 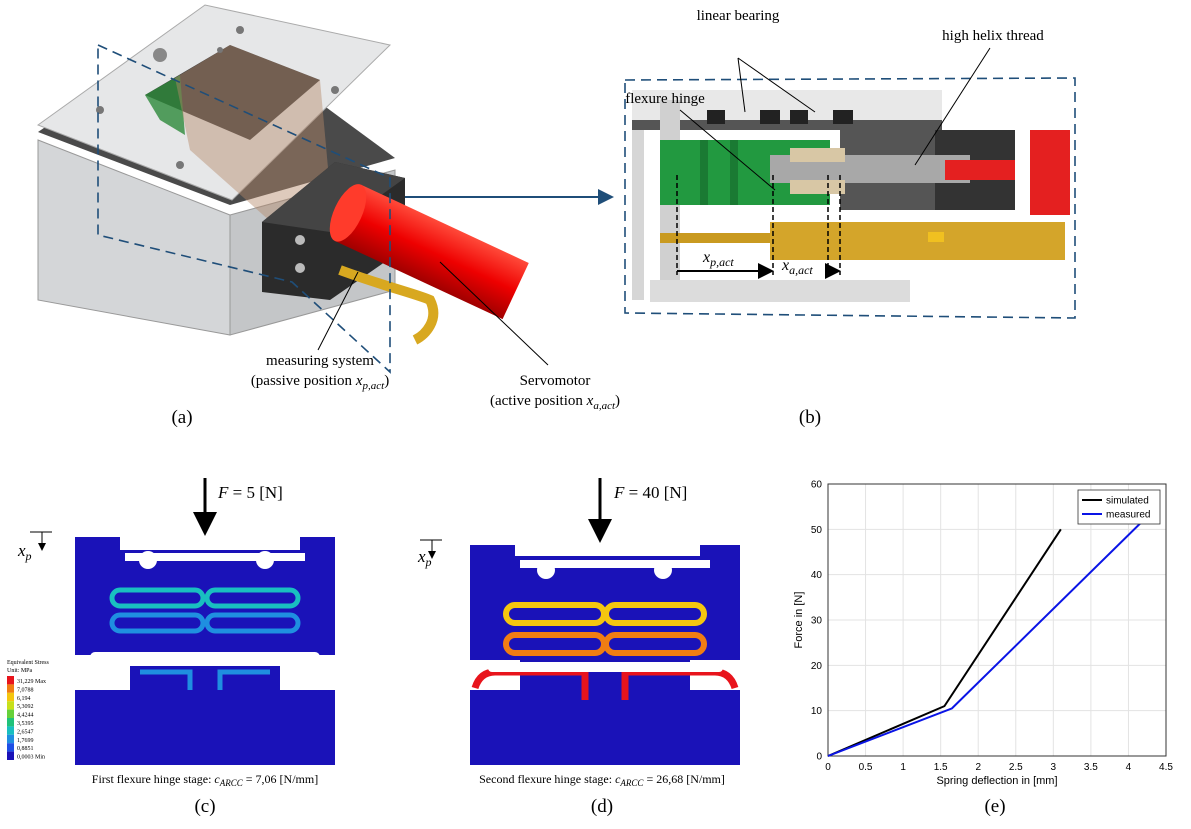 I want to click on y-tick-label: 10, so click(x=817, y=711).